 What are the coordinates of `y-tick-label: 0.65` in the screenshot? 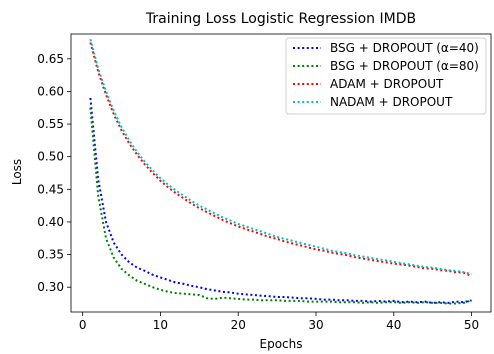 It's located at (50, 59).